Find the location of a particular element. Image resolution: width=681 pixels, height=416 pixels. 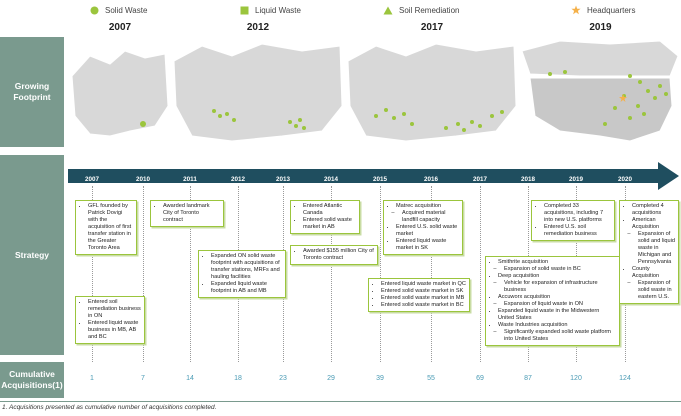

legend-liquid-label: Liquid Waste is located at coordinates (278, 10).